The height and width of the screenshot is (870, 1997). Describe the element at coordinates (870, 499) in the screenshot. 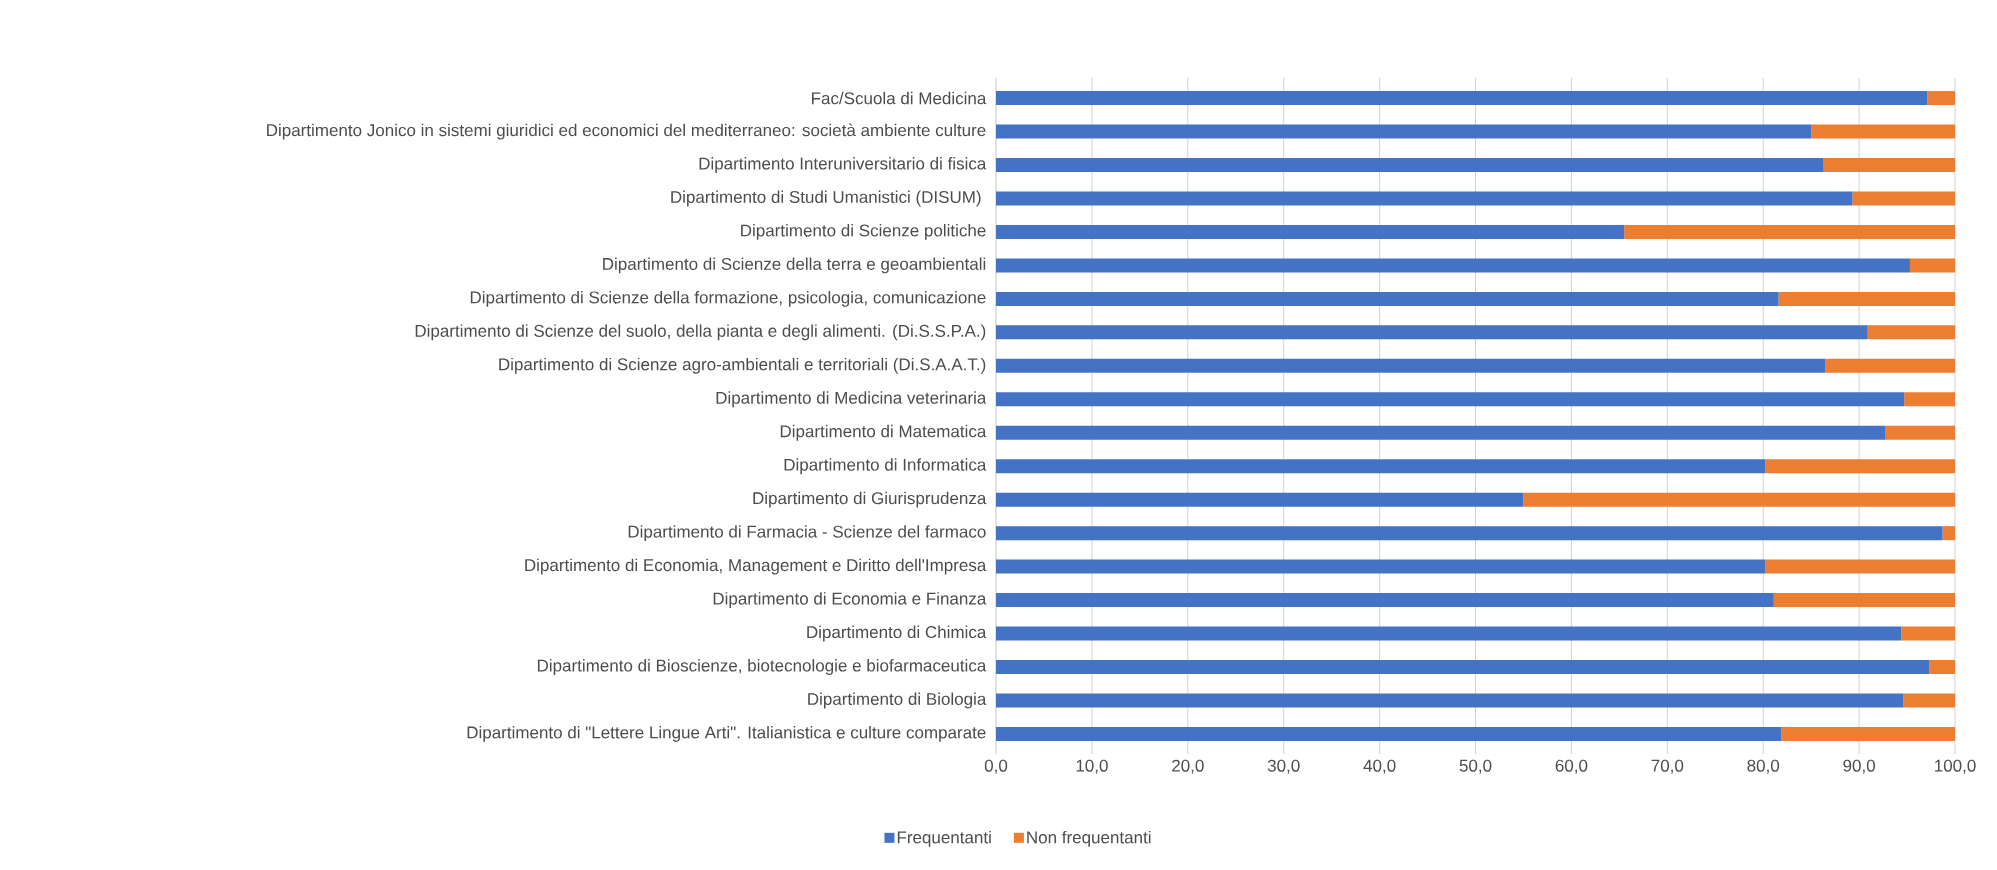

I see `y-tick-label: Dipartimento di Giurisprudenza` at that location.